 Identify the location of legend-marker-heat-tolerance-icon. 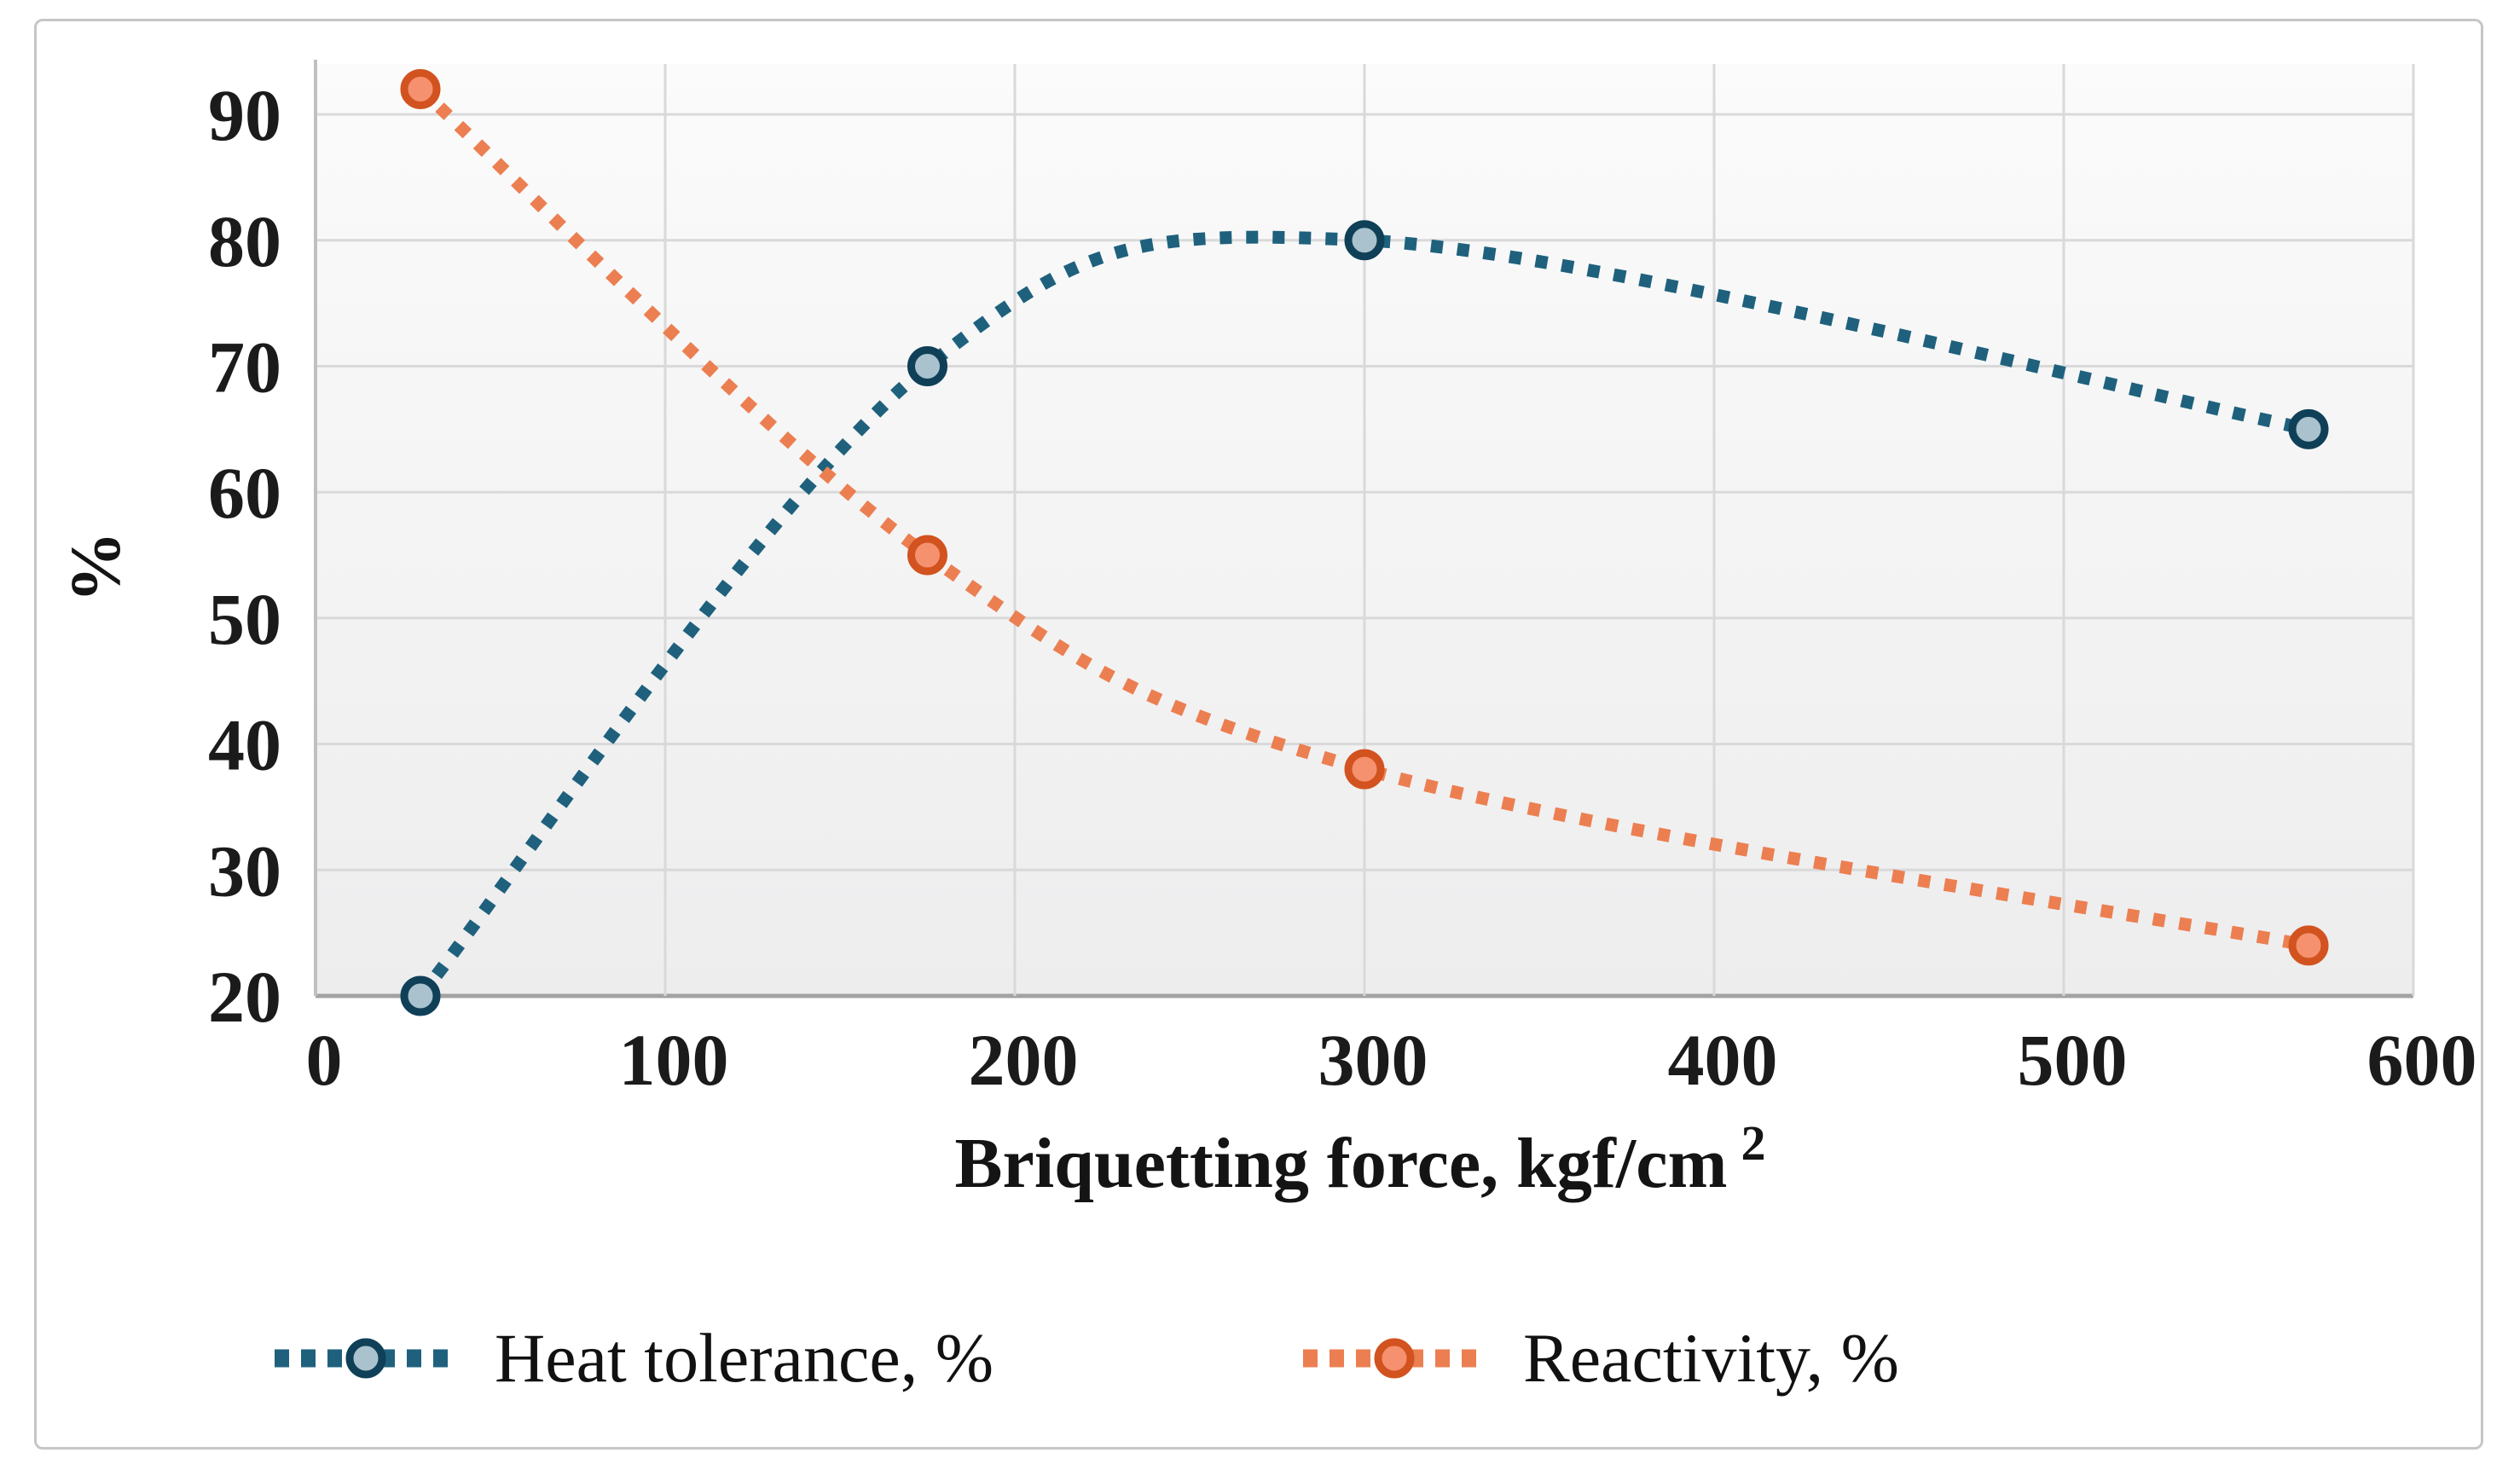
(366, 1358).